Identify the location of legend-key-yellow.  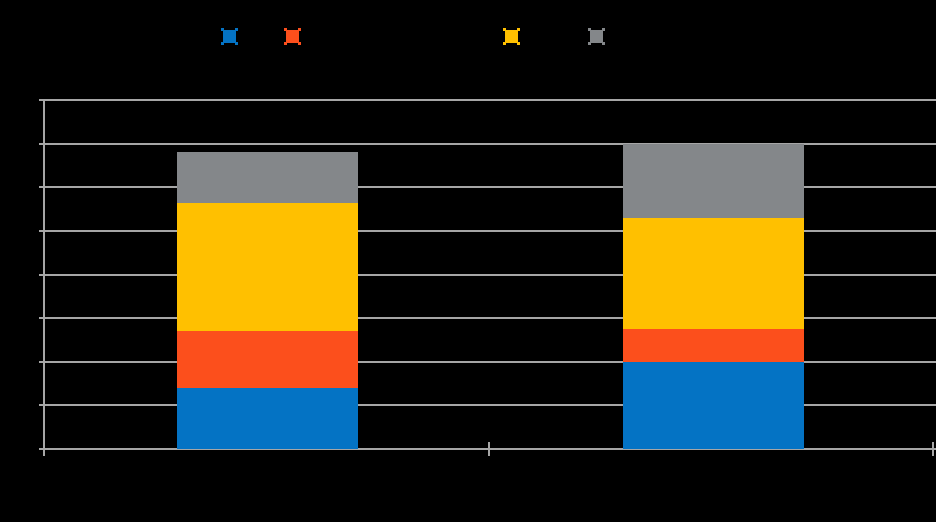
(511, 36).